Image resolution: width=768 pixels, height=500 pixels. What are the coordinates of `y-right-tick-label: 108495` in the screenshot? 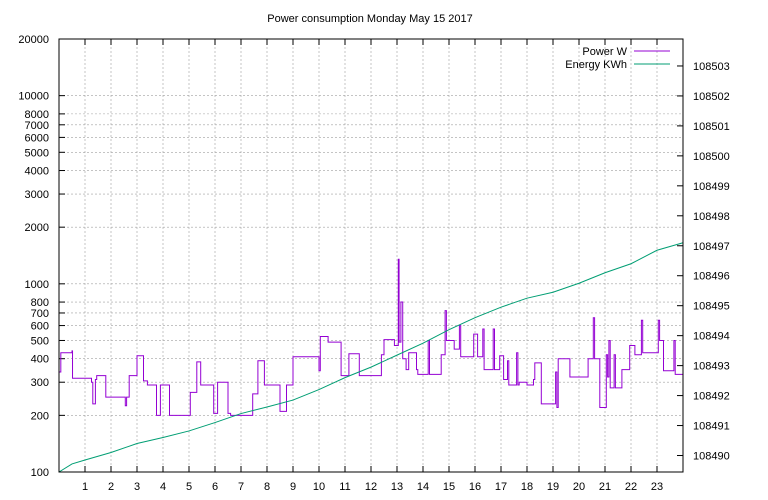 It's located at (711, 307).